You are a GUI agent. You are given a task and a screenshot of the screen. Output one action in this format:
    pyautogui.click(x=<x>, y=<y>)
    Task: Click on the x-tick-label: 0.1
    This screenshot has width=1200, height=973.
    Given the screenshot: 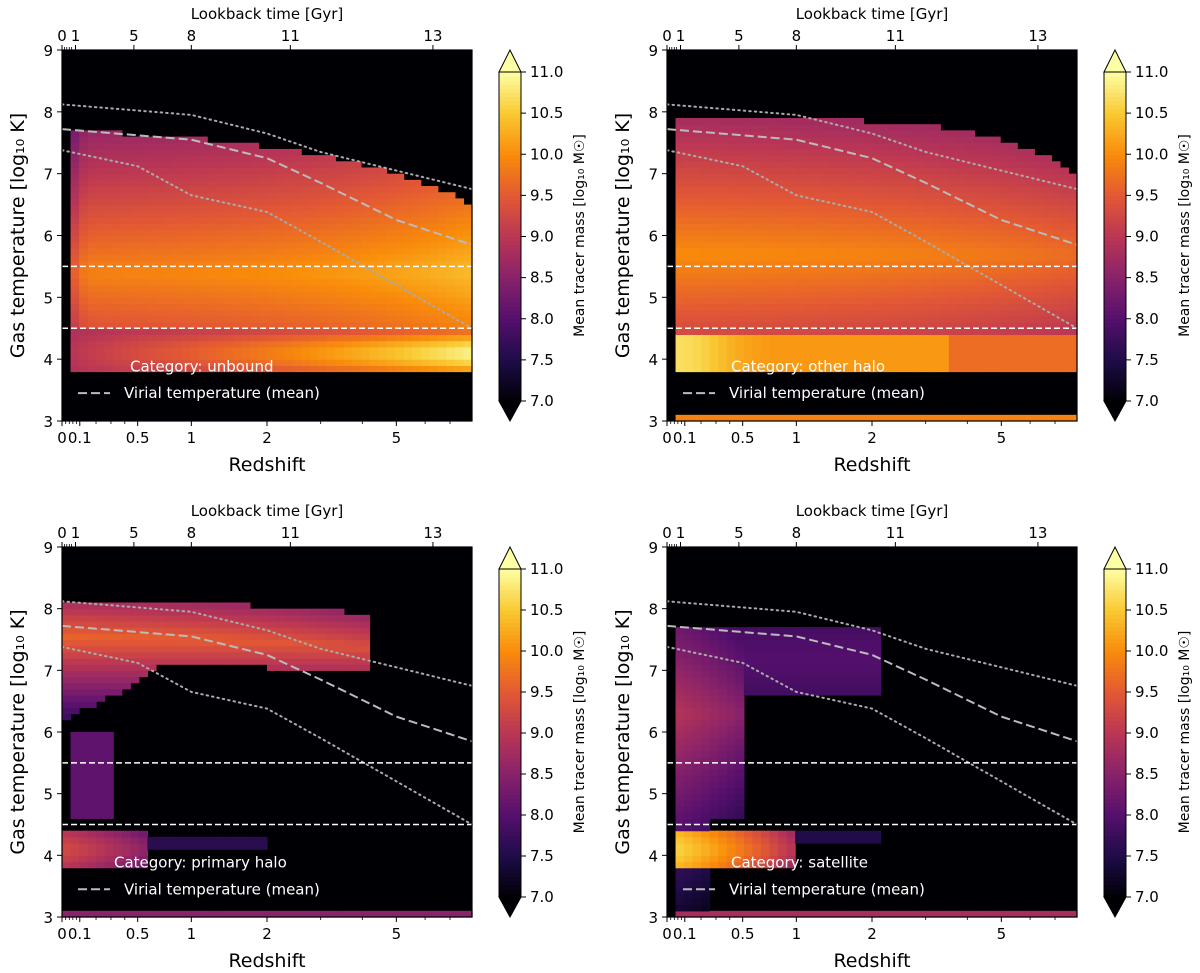 What is the action you would take?
    pyautogui.click(x=685, y=438)
    